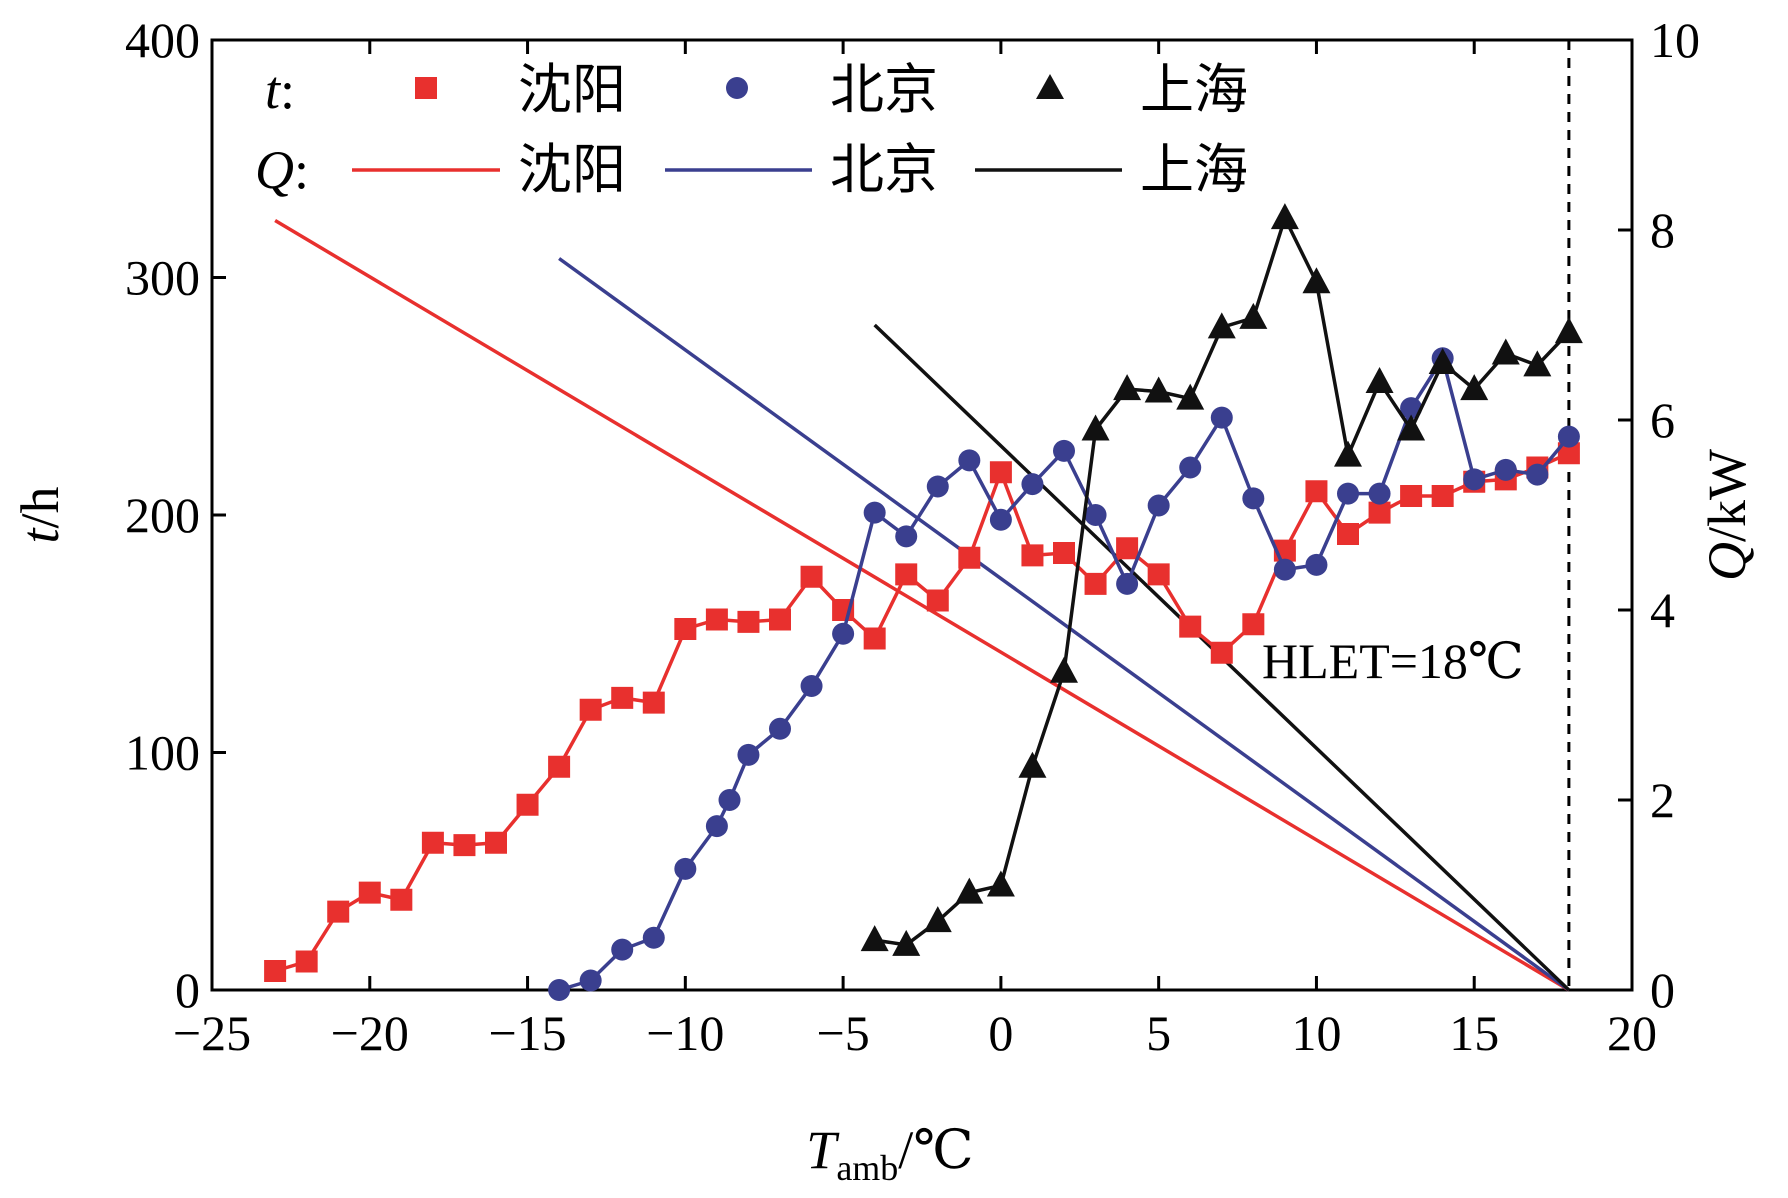  What do you see at coordinates (162, 40) in the screenshot?
I see `y-left-tick-label: 400` at bounding box center [162, 40].